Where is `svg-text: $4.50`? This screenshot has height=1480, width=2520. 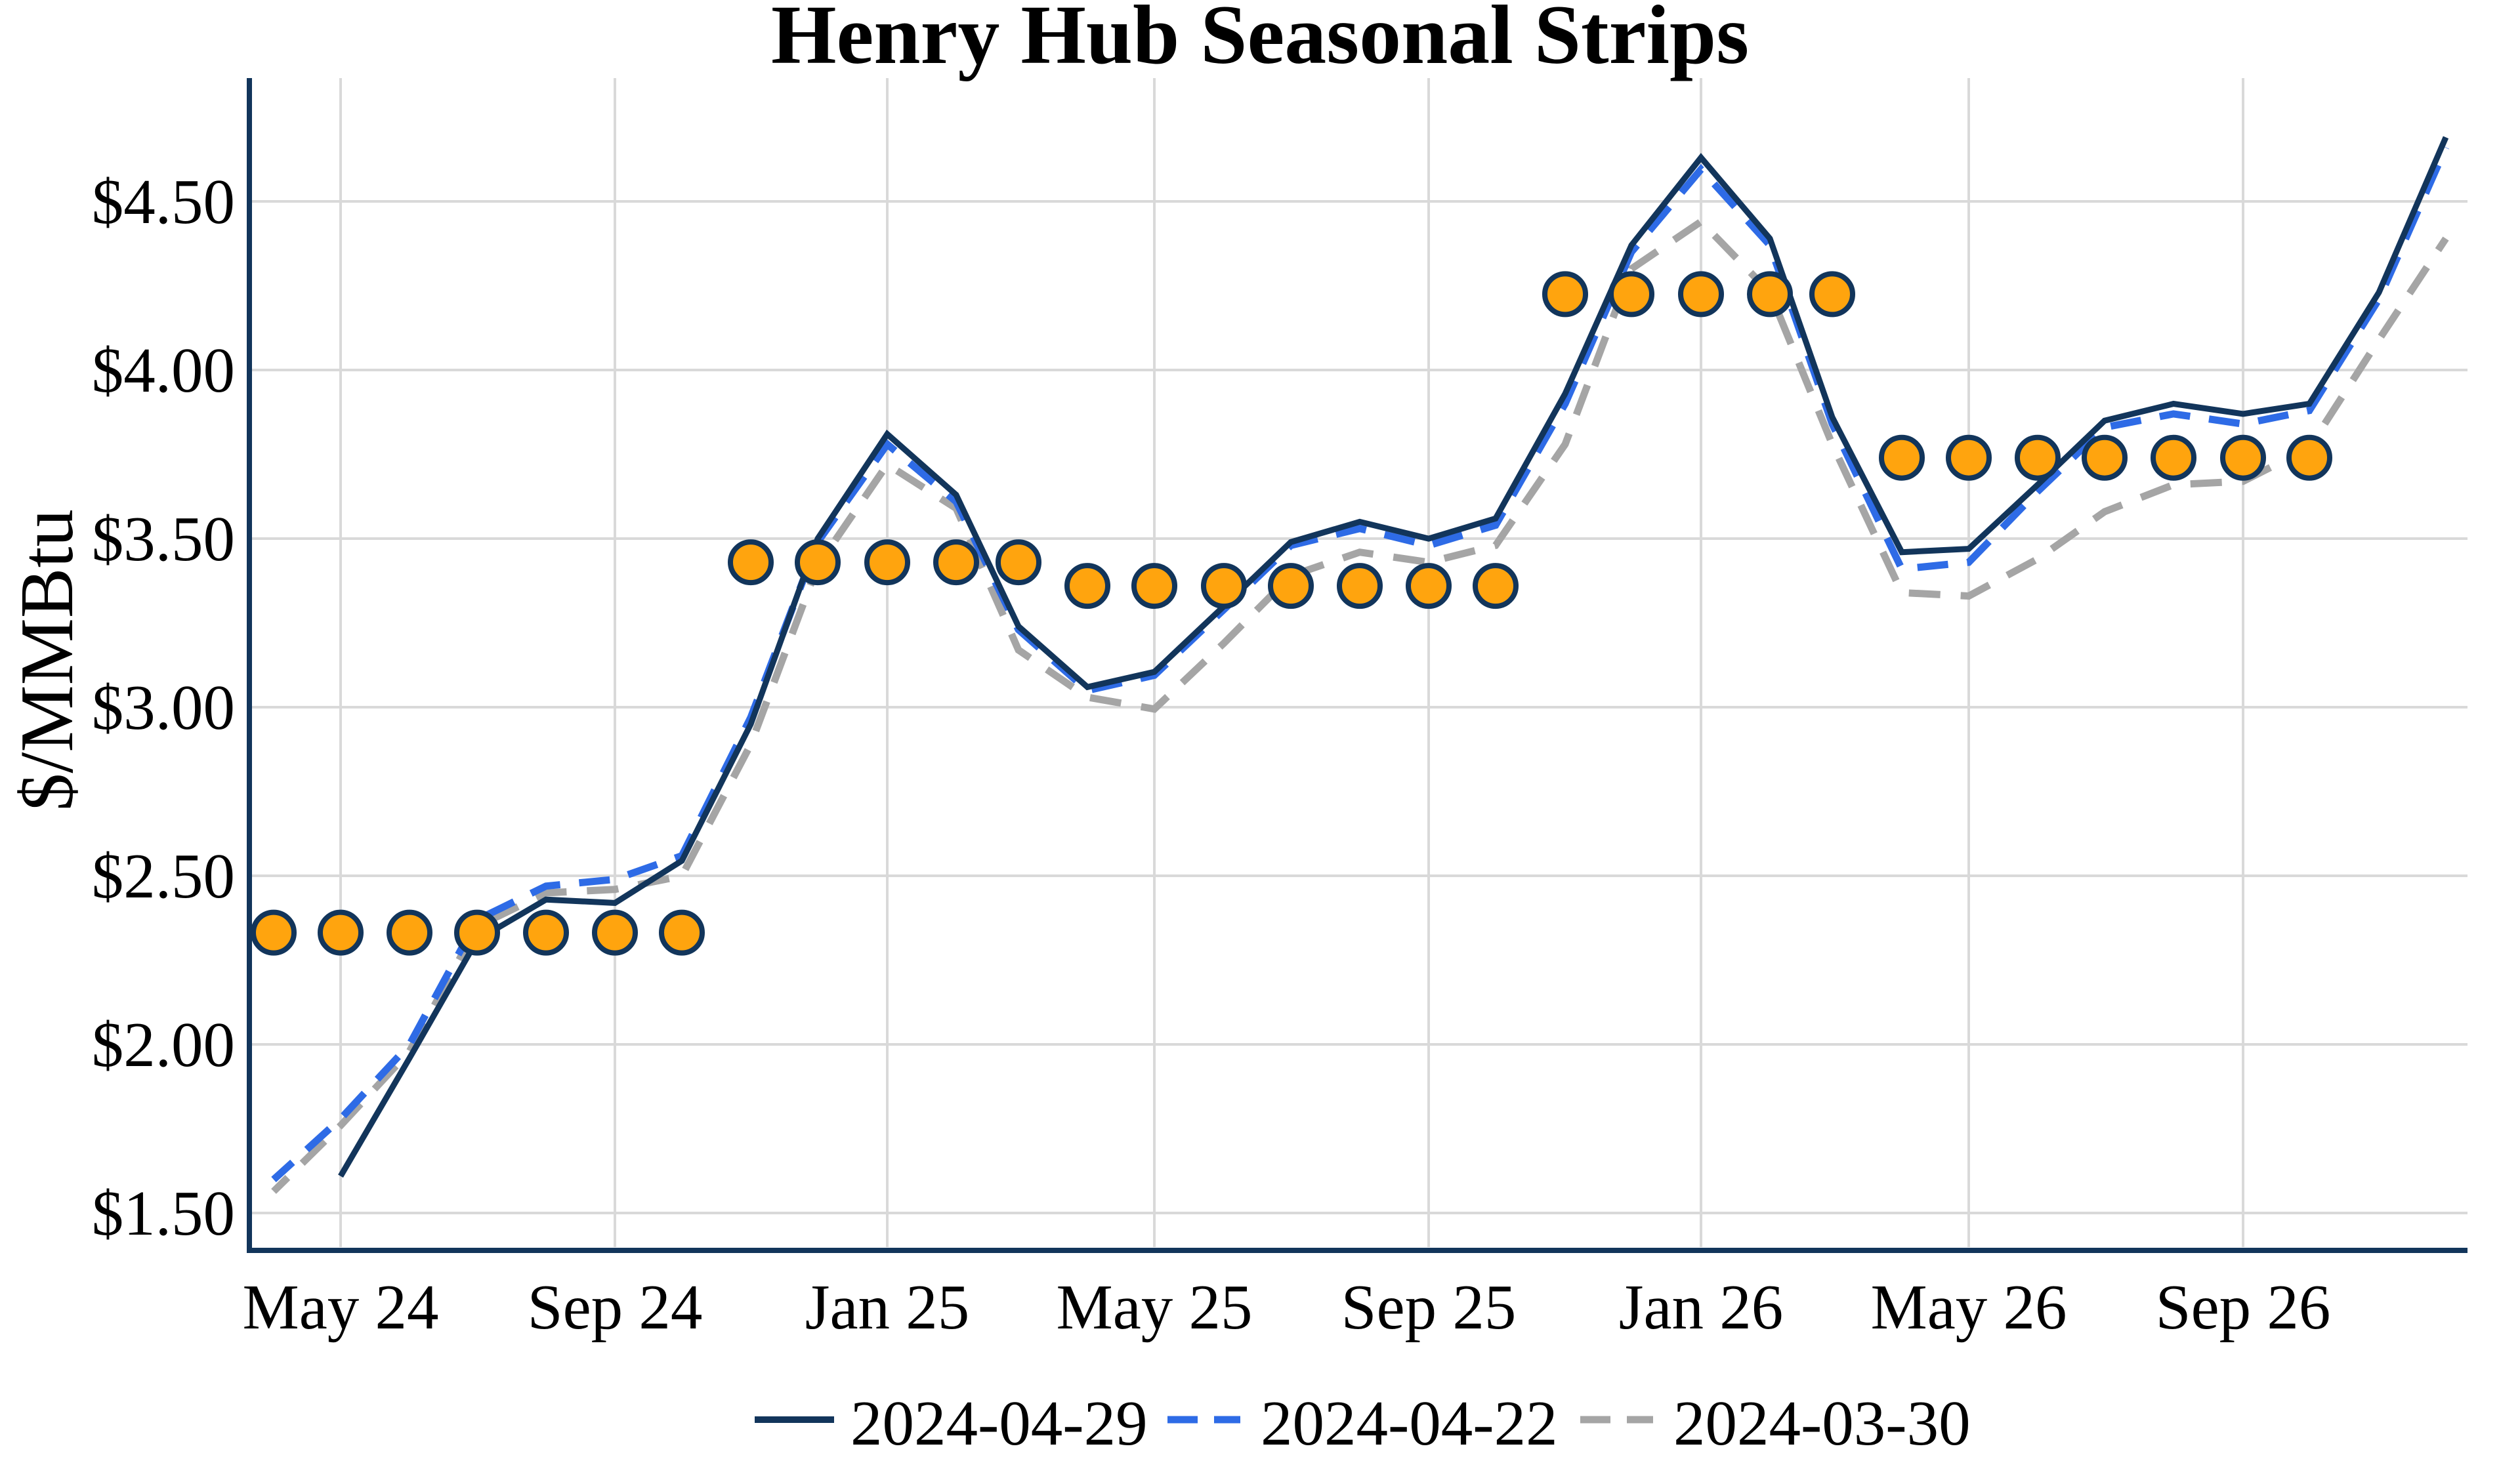
svg-text: $4.50 is located at coordinates (163, 202).